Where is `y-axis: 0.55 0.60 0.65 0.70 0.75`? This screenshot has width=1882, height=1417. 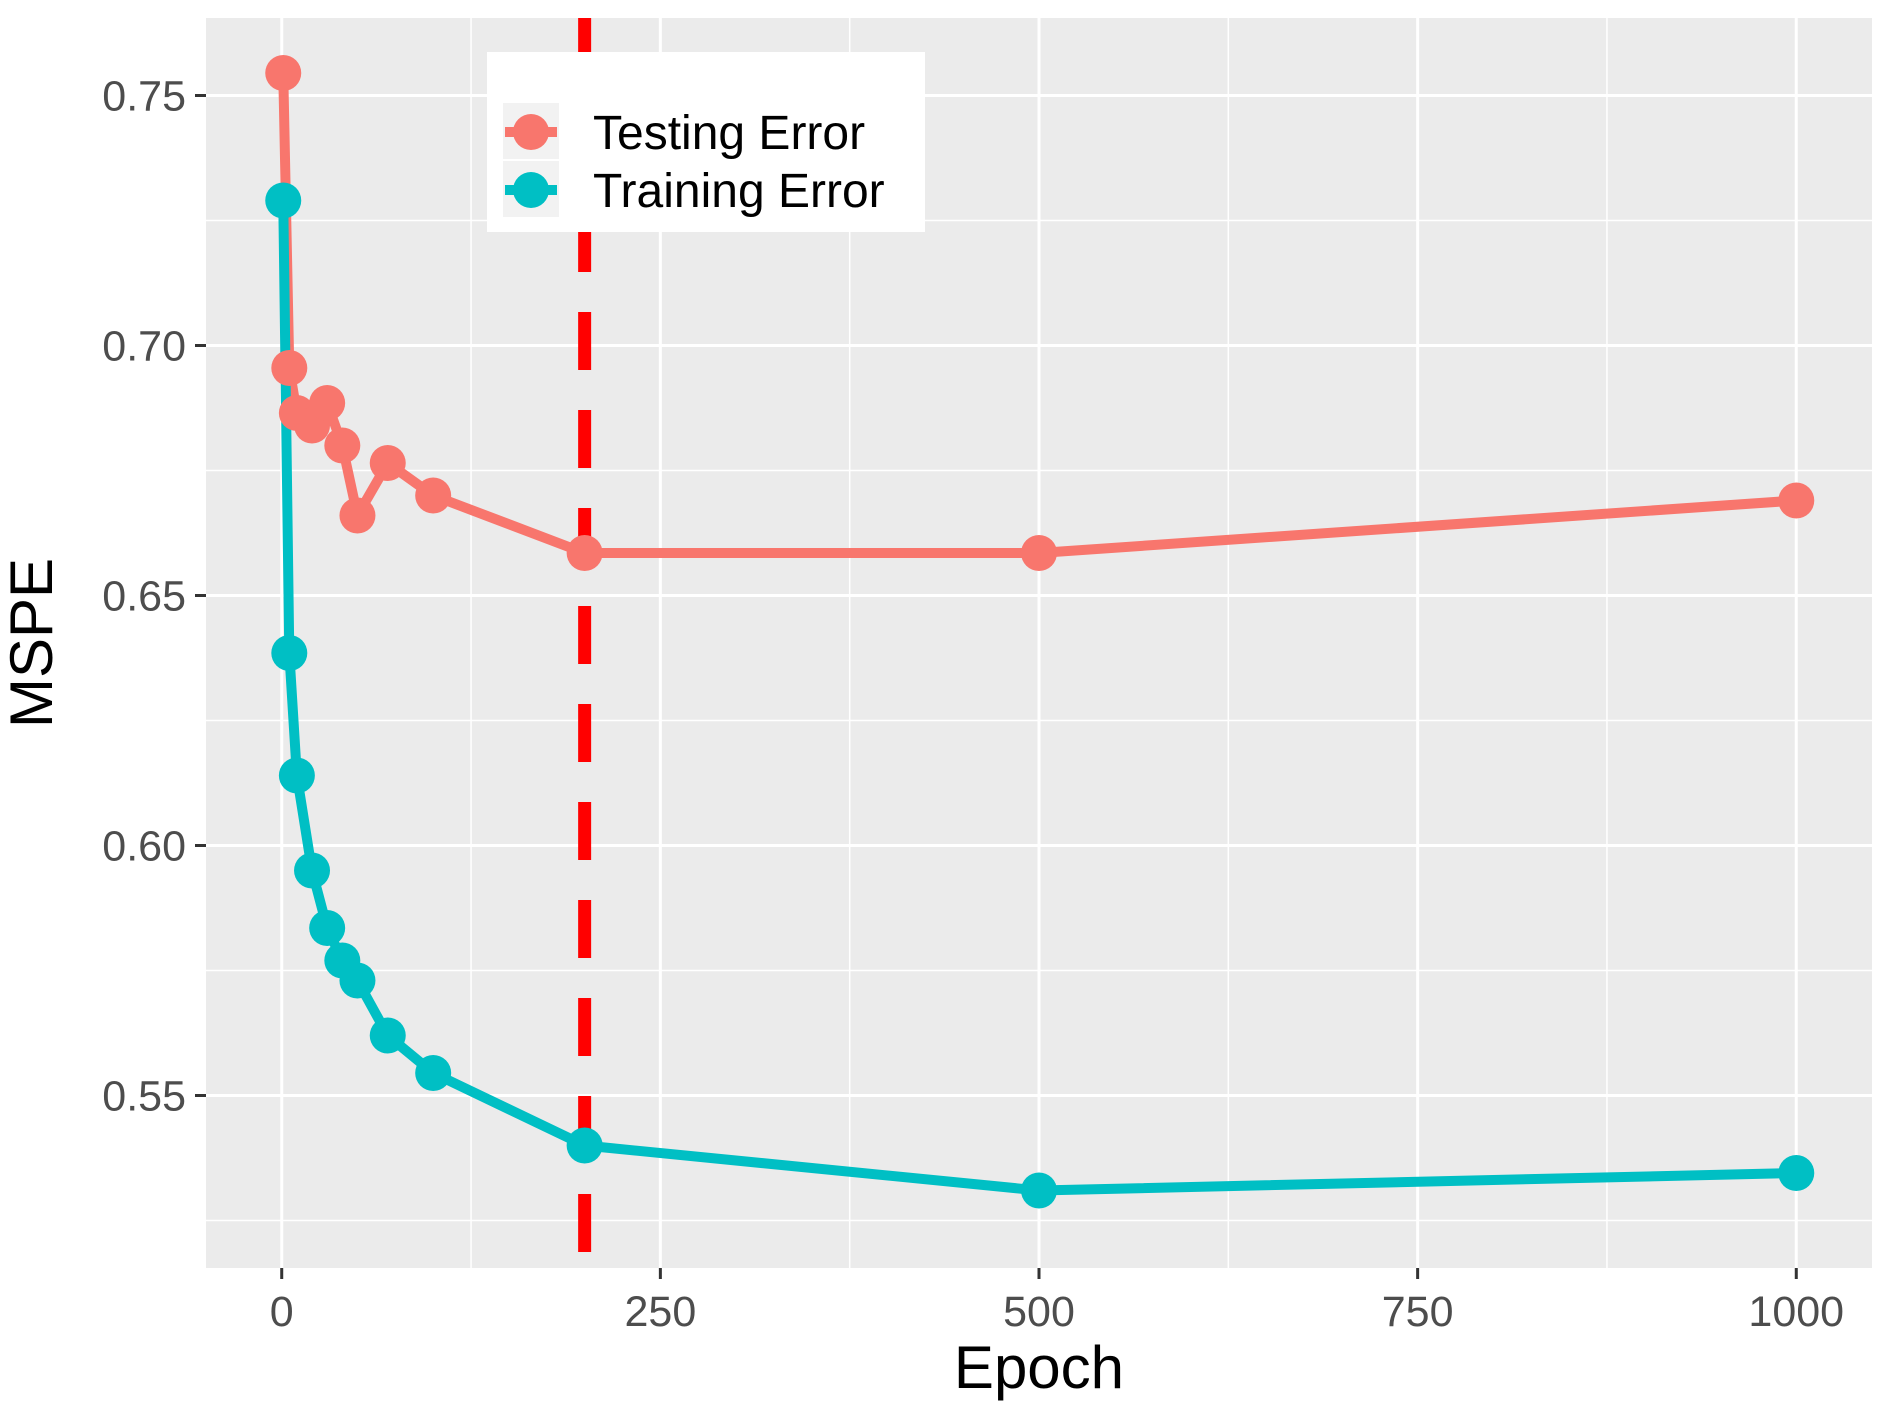
y-axis: 0.55 0.60 0.65 0.70 0.75 is located at coordinates (154, 597).